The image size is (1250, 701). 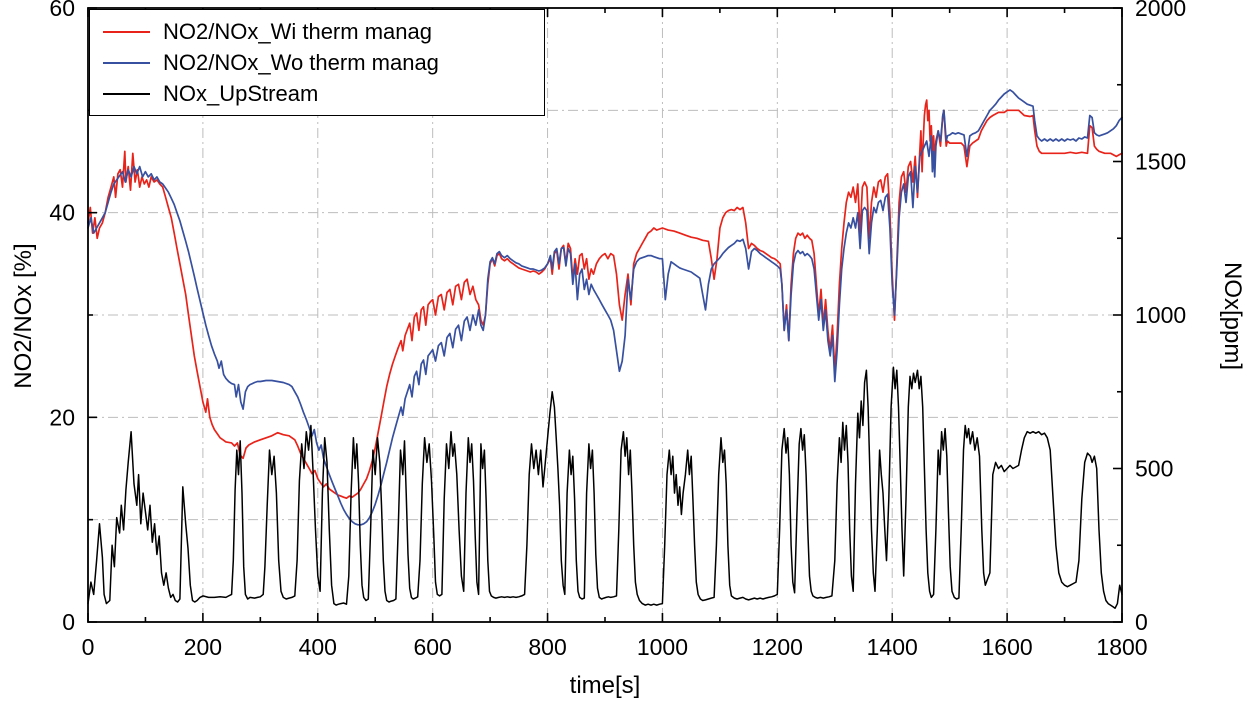 What do you see at coordinates (62, 10) in the screenshot?
I see `svg-text: 60` at bounding box center [62, 10].